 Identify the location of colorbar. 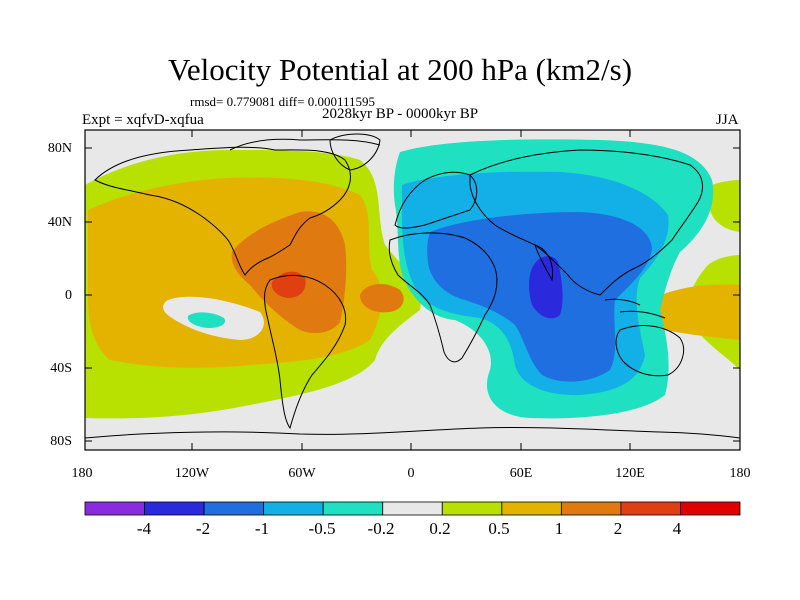
(412, 508).